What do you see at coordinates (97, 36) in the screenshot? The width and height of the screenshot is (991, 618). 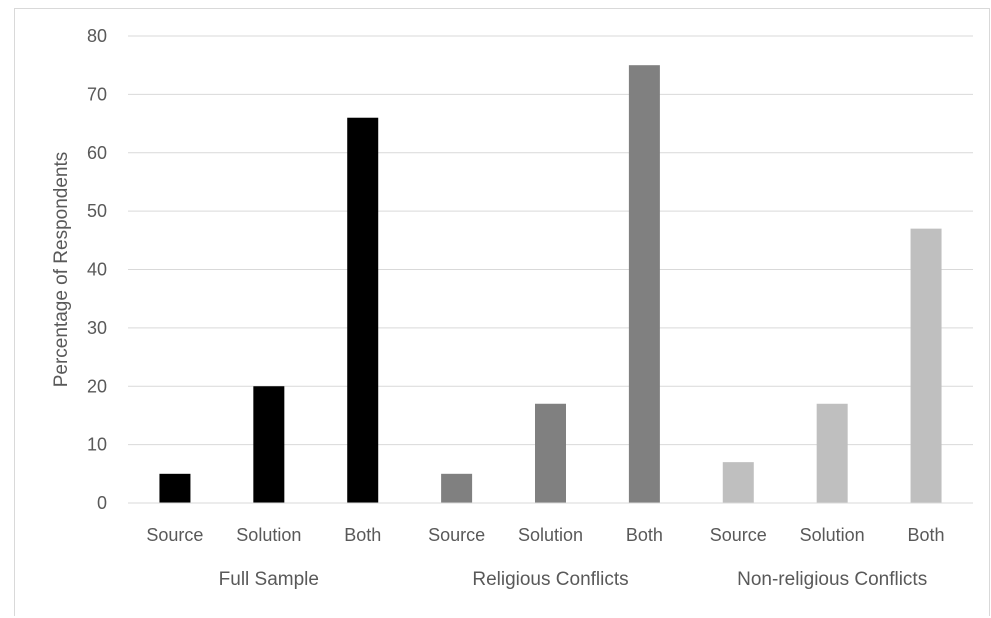 I see `y-tick-label: 80` at bounding box center [97, 36].